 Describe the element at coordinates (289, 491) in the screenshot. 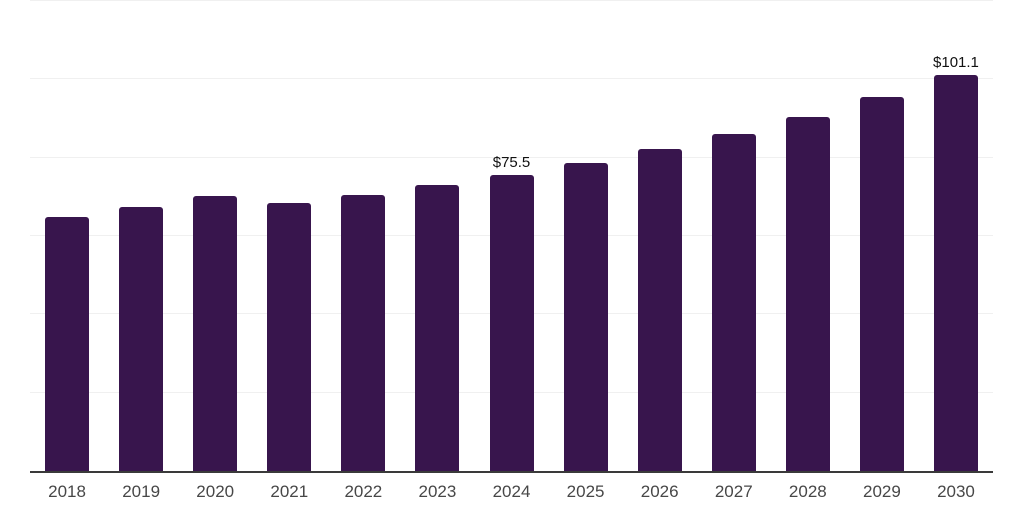

I see `x-tick-2021: 2021` at that location.